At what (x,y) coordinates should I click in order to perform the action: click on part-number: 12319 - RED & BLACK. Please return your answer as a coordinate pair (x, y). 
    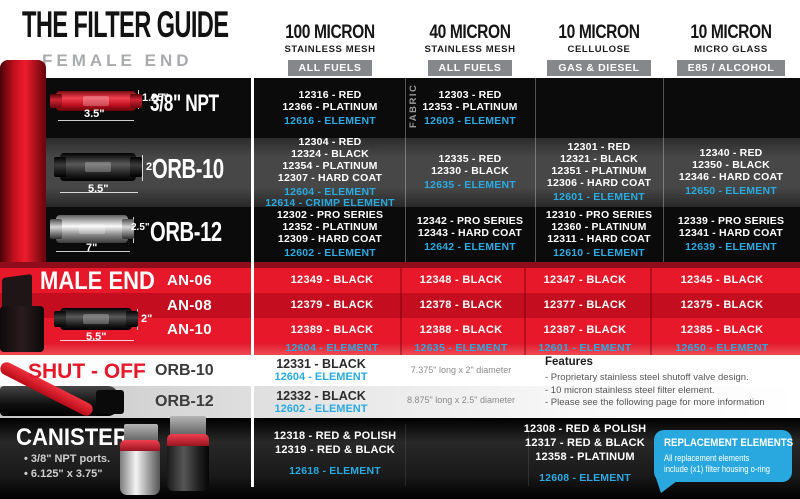
    Looking at the image, I should click on (335, 449).